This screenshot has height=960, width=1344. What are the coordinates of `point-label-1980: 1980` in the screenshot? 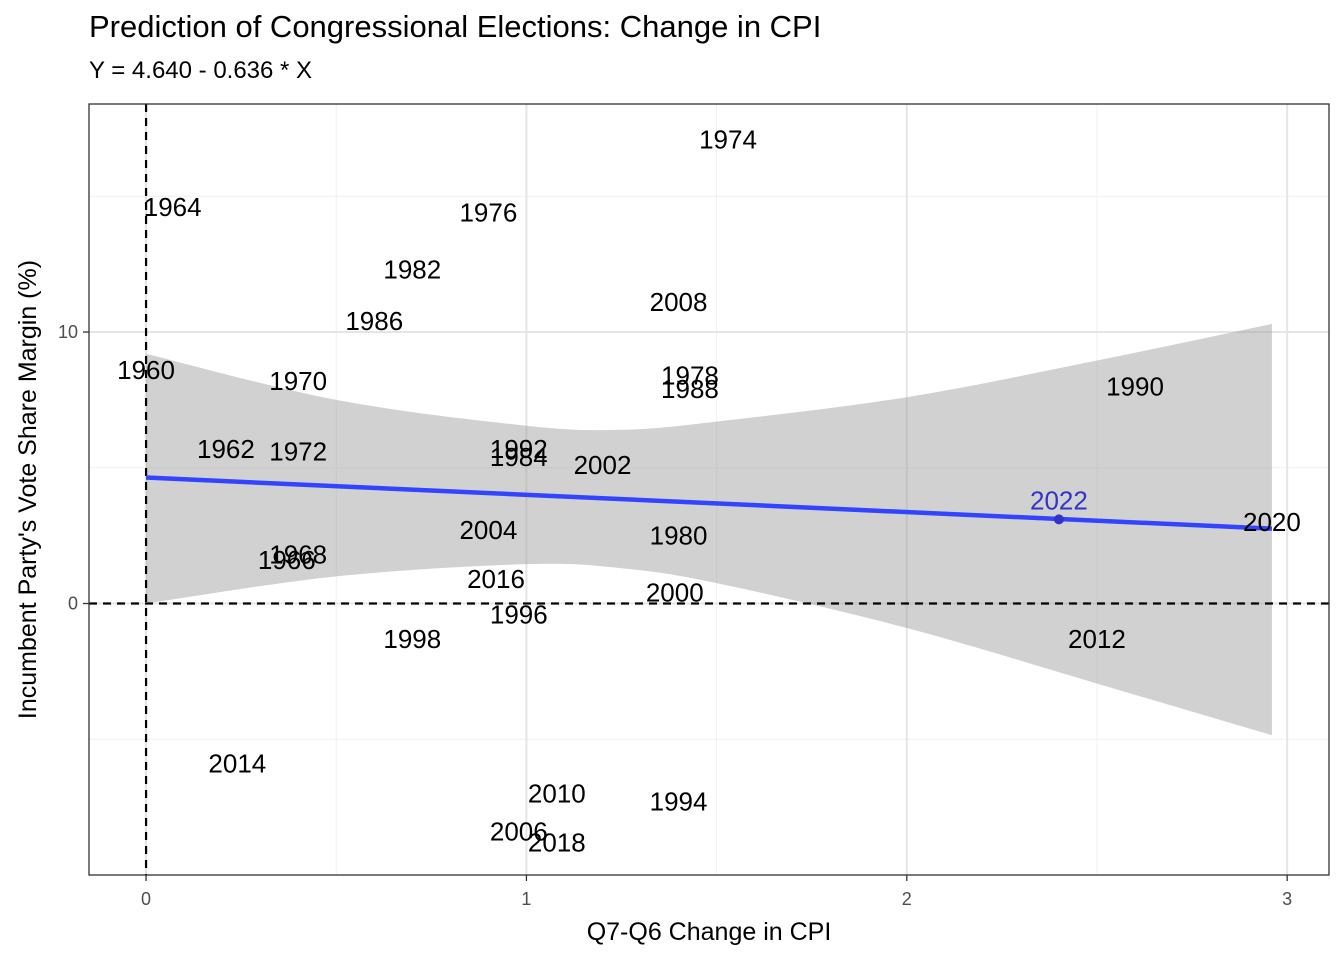 It's located at (679, 536).